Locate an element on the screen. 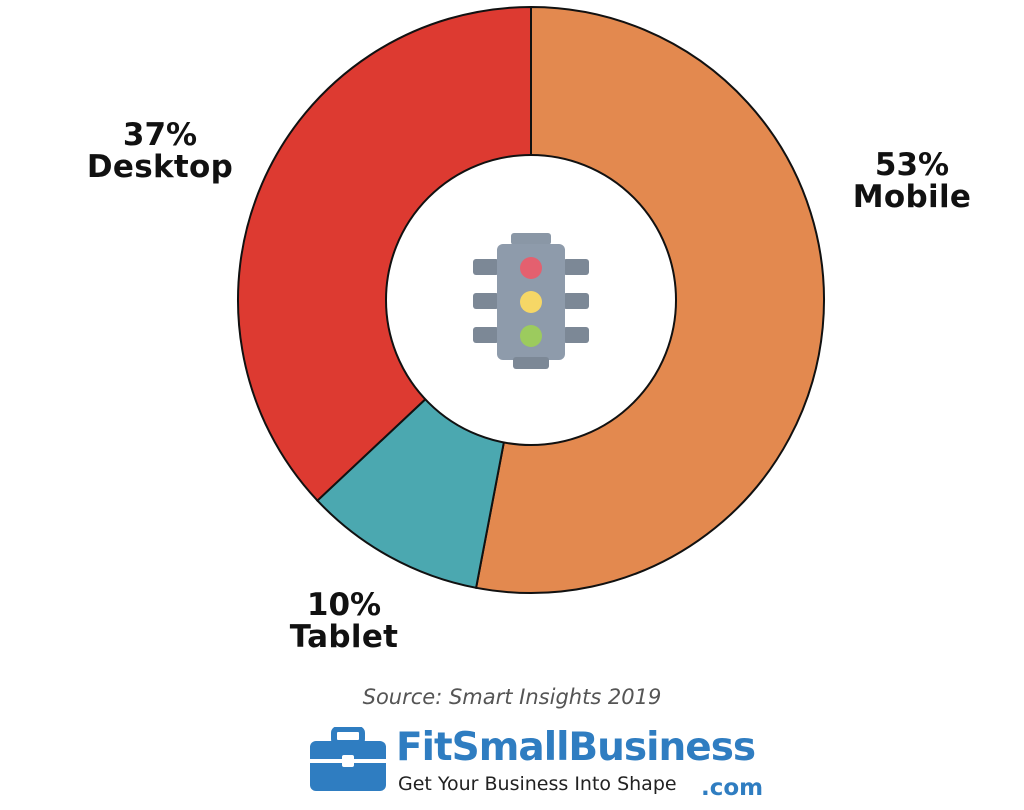 Image resolution: width=1024 pixels, height=810 pixels. logo-tagline: Get Your Business Into Shape is located at coordinates (537, 784).